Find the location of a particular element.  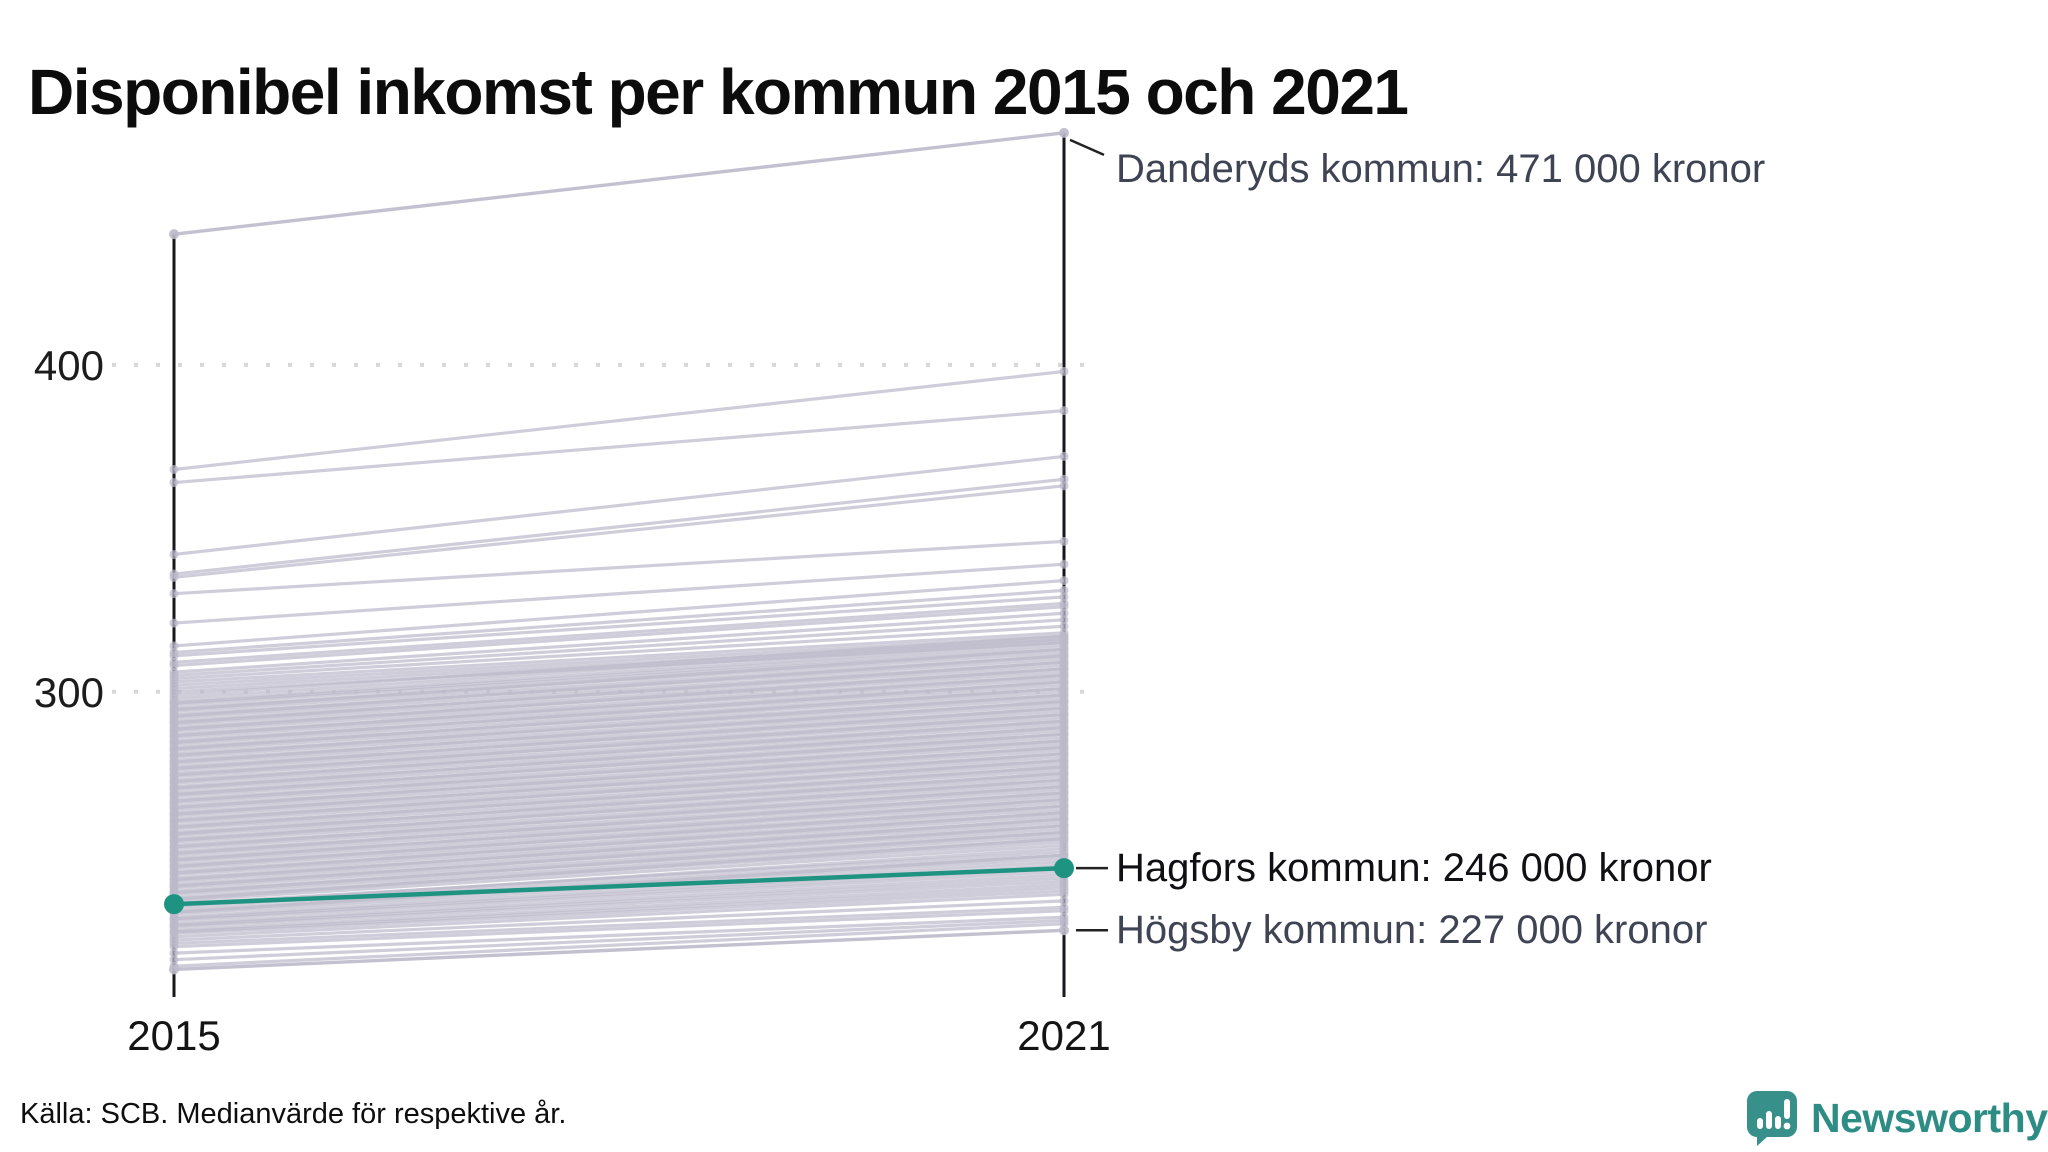

x-axis-tick-2015: 2015 is located at coordinates (174, 1035).